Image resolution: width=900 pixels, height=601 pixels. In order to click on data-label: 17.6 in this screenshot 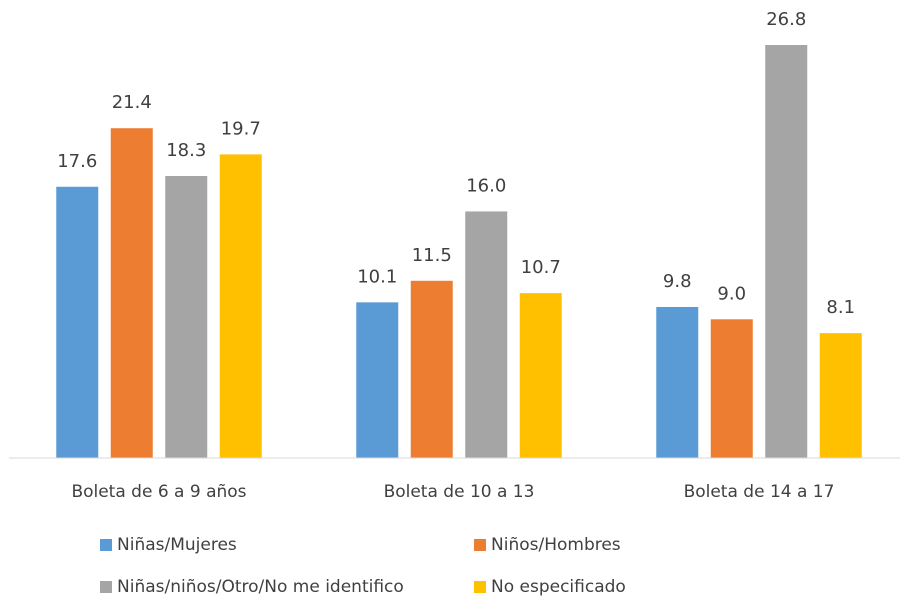, I will do `click(77, 161)`.